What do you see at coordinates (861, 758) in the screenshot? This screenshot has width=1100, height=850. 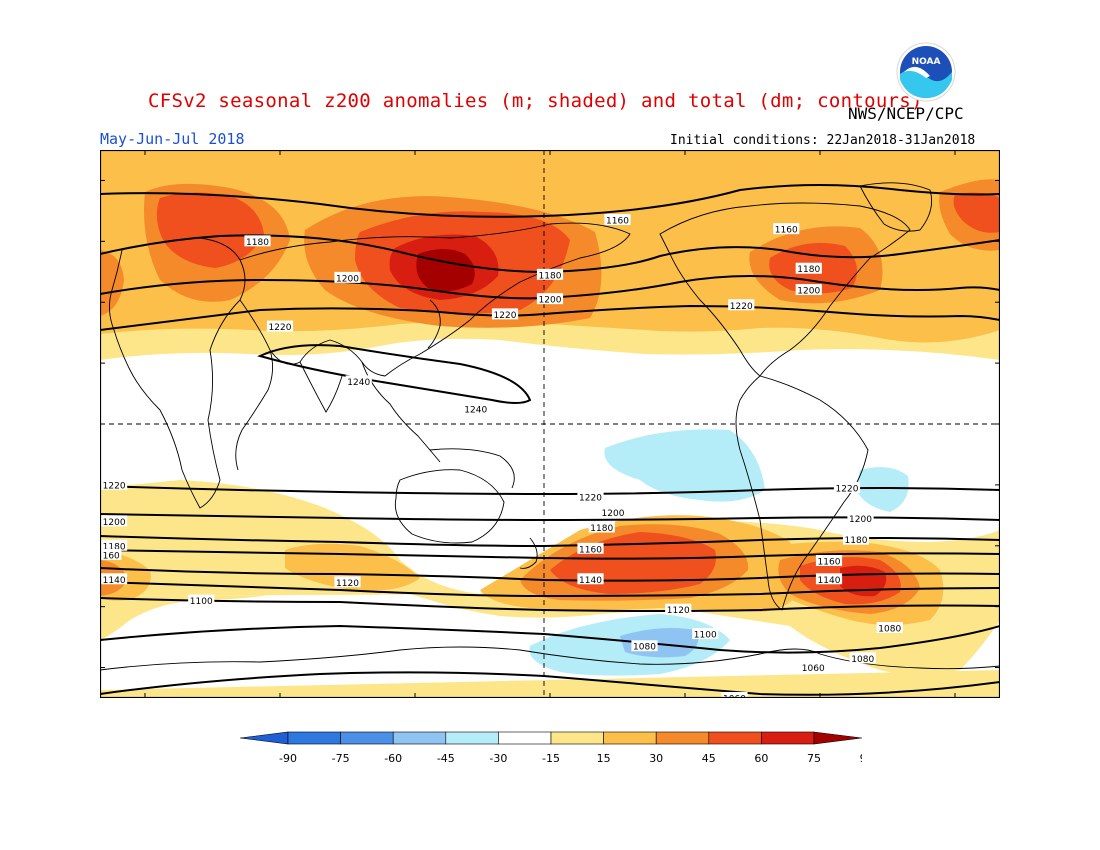 I see `colorbar-tick-label: 90` at bounding box center [861, 758].